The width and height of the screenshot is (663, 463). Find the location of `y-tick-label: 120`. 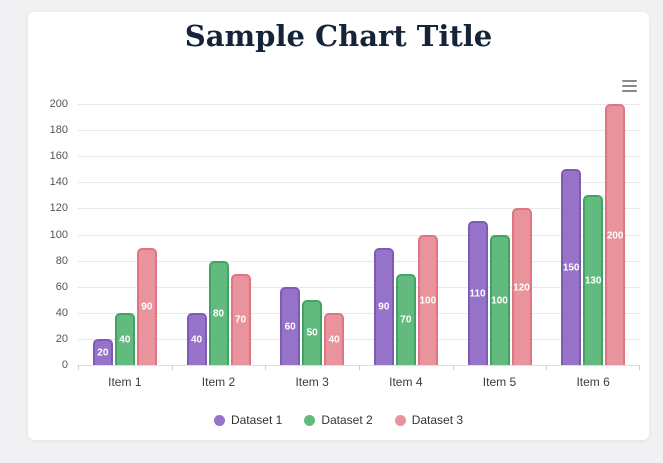

y-tick-label: 120 is located at coordinates (58, 208).